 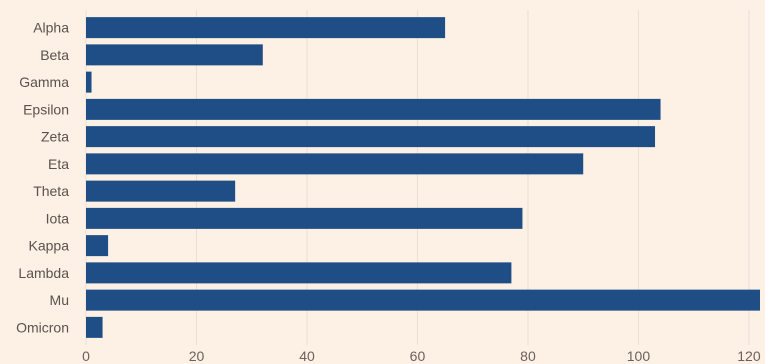 What do you see at coordinates (49, 246) in the screenshot?
I see `category-label-kappa: Kappa` at bounding box center [49, 246].